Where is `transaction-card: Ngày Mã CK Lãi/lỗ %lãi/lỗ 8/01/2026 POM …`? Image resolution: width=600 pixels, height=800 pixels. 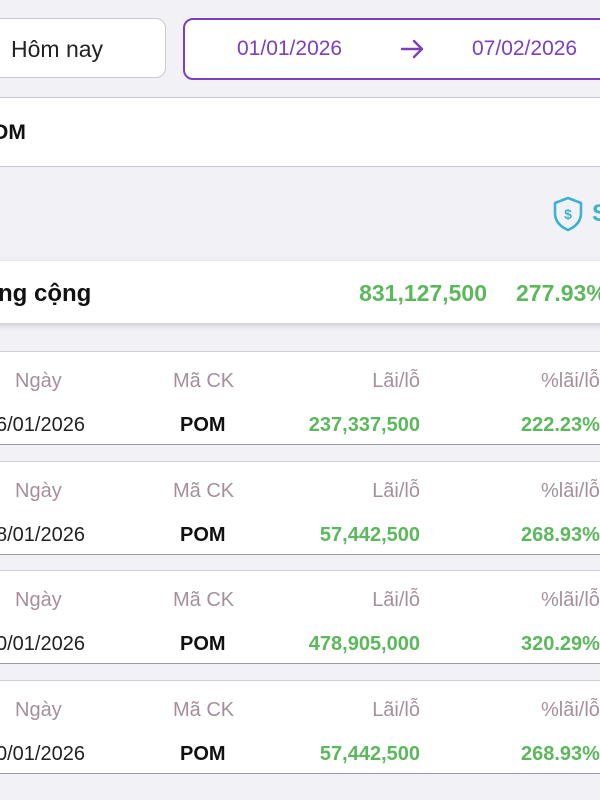 transaction-card: Ngày Mã CK Lãi/lỗ %lãi/lỗ 8/01/2026 POM … is located at coordinates (300, 508).